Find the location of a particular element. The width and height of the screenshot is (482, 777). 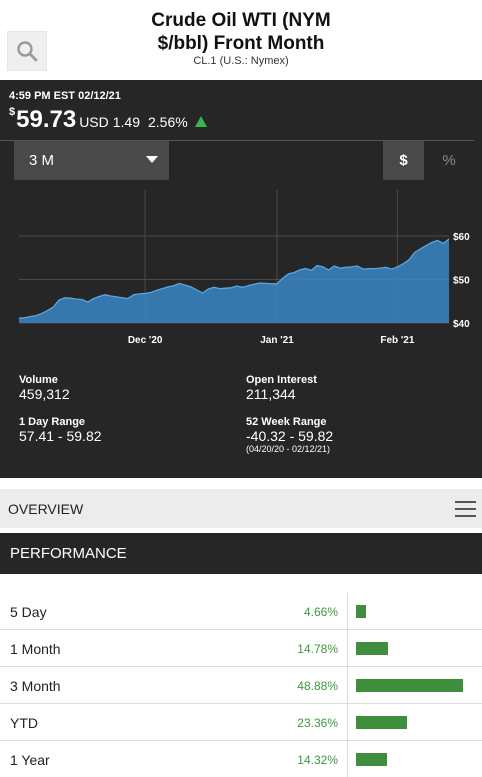

y-tick-label: $40 is located at coordinates (461, 324).